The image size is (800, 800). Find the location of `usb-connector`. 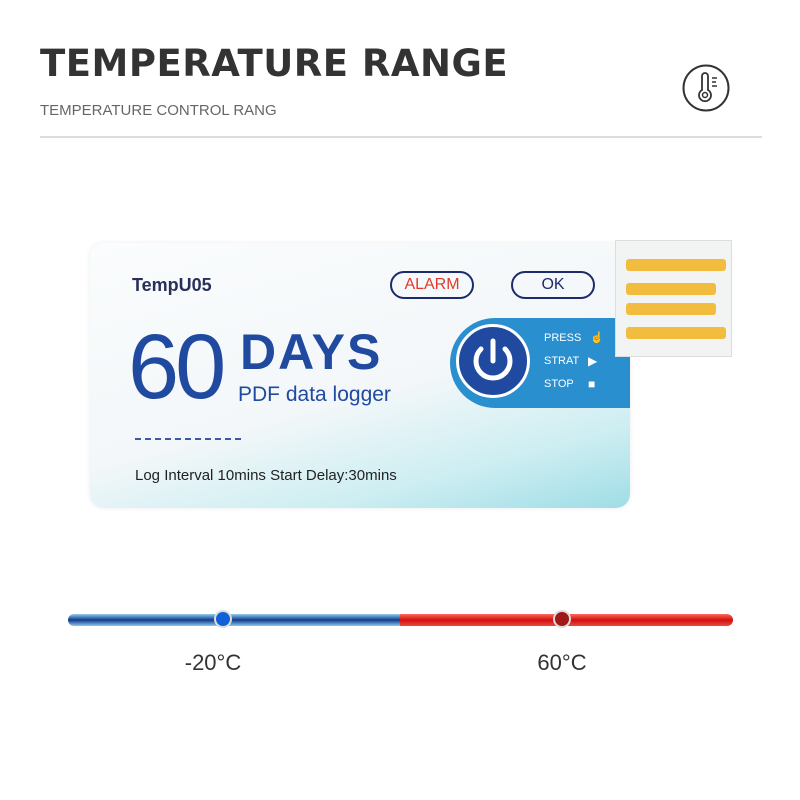

usb-connector is located at coordinates (673, 298).